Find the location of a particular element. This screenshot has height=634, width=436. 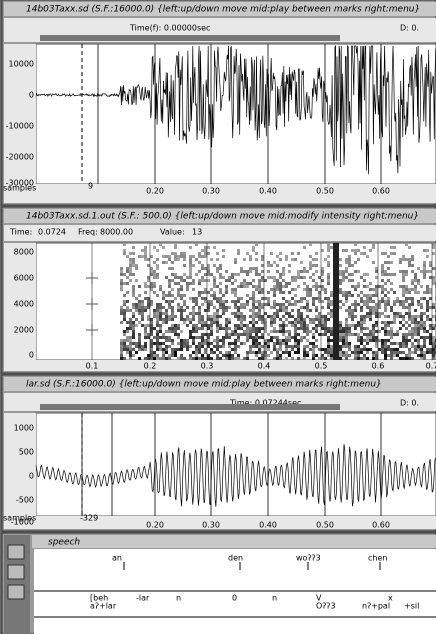

y-label: -20000 is located at coordinates (20, 157).